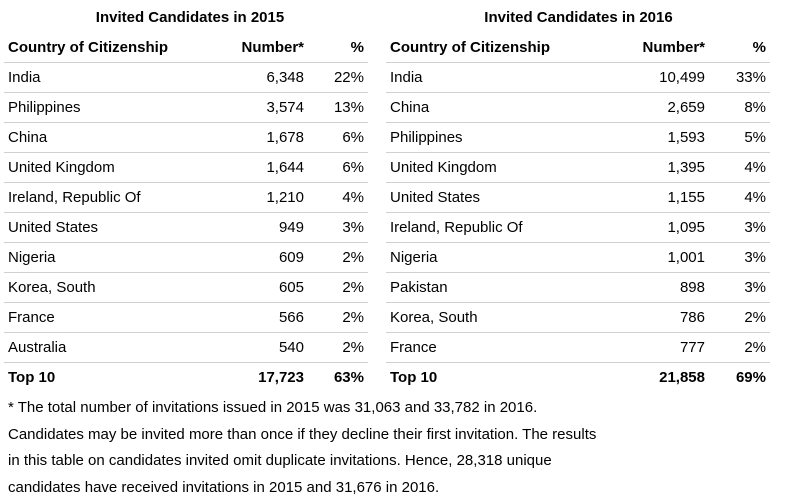 The image size is (789, 497). I want to click on total-percent: 69%, so click(750, 377).